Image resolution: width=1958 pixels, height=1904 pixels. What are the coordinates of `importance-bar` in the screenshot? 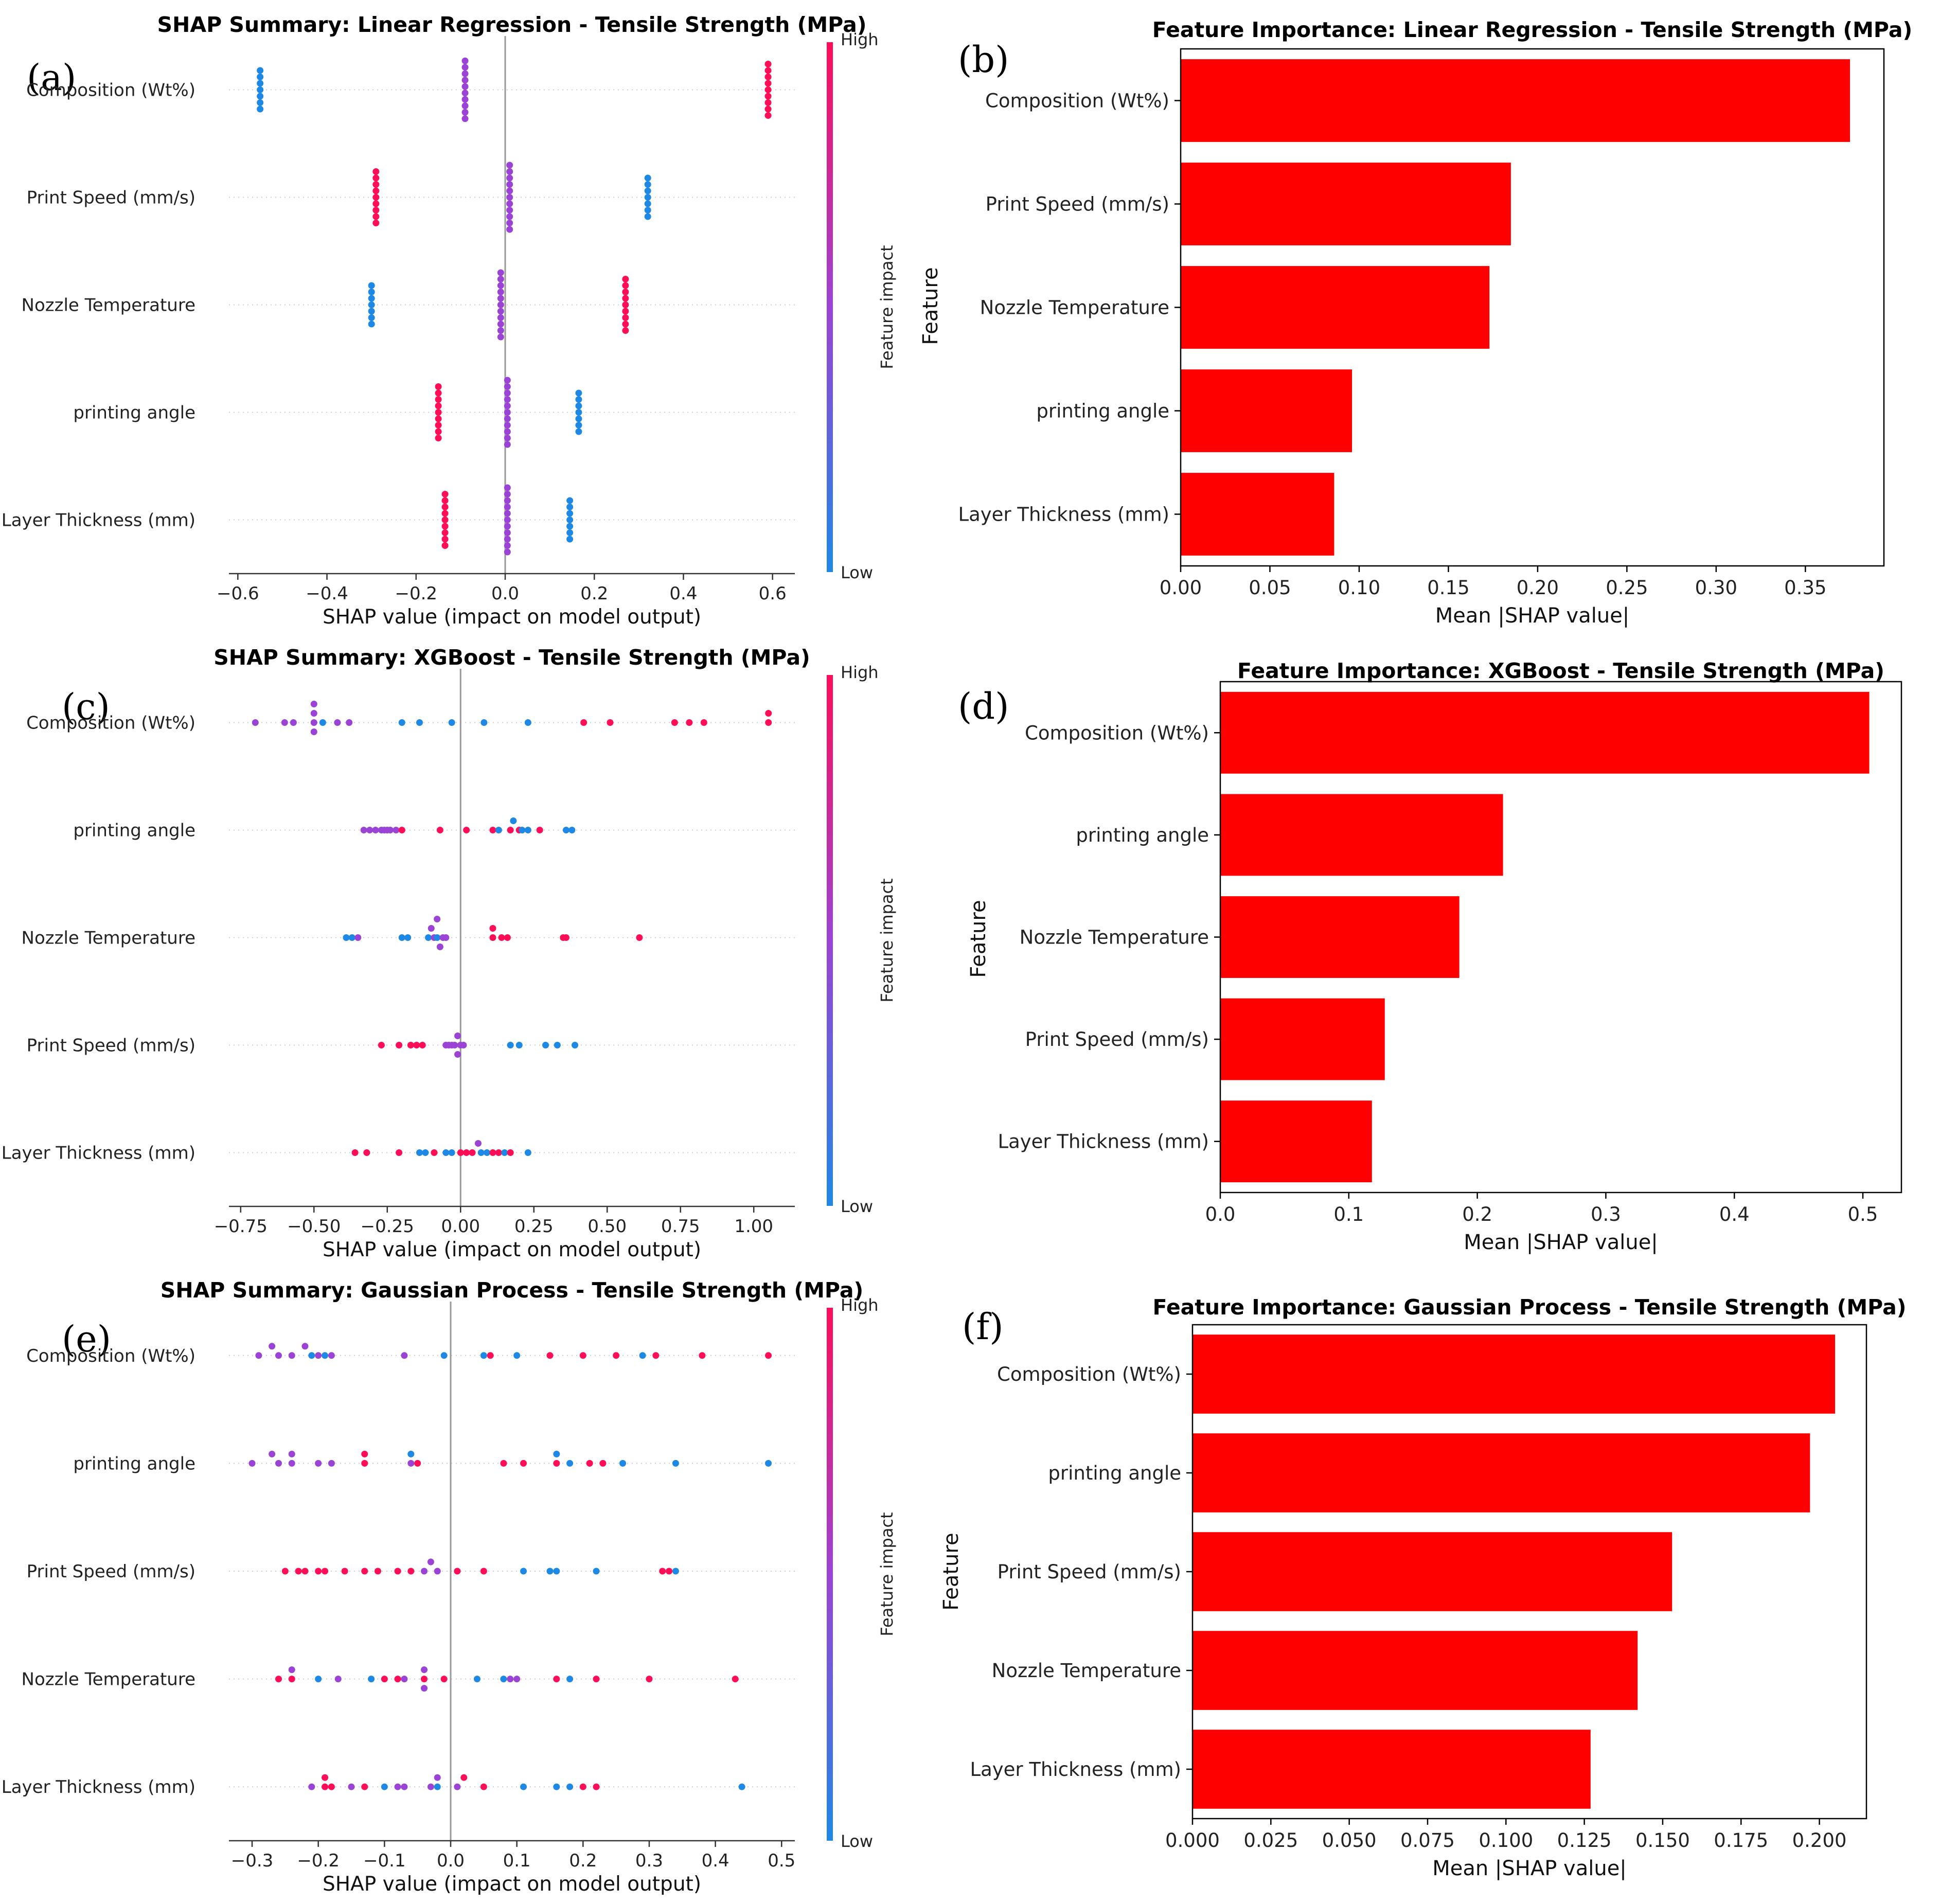 It's located at (1501, 1472).